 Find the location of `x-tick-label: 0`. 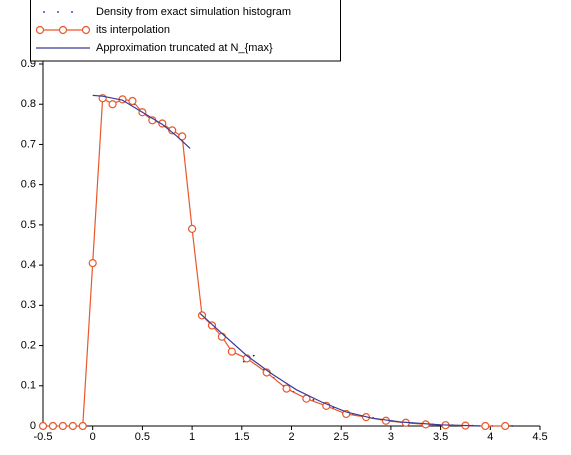

x-tick-label: 0 is located at coordinates (93, 437).